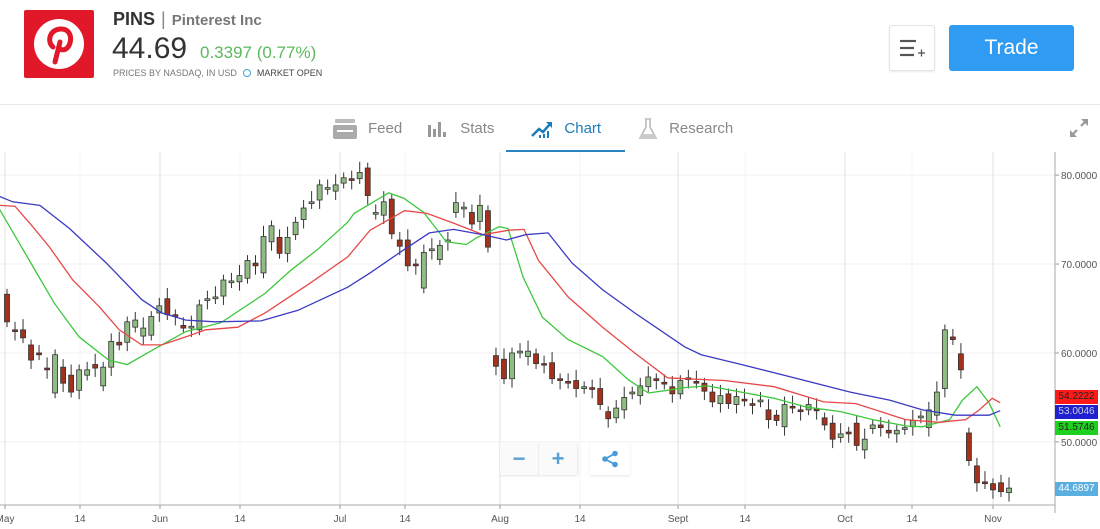  What do you see at coordinates (519, 459) in the screenshot?
I see `zoom-out-button: −` at bounding box center [519, 459].